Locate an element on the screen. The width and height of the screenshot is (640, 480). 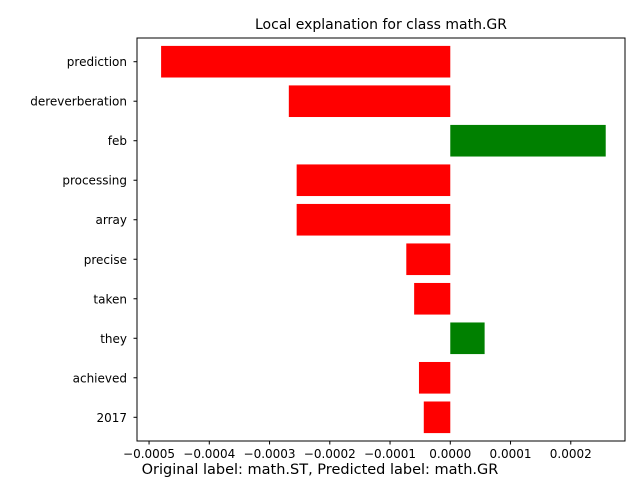
bar-prediction is located at coordinates (306, 61).